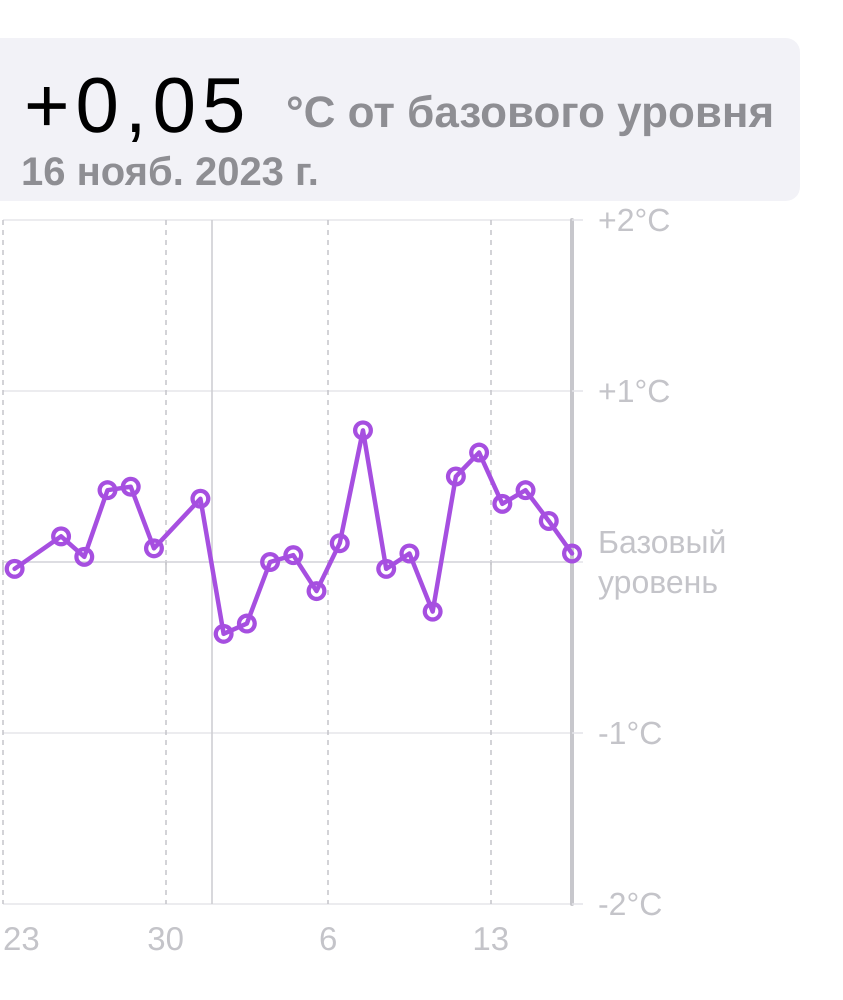 The height and width of the screenshot is (1000, 843). What do you see at coordinates (630, 904) in the screenshot?
I see `y-tick-label: -2°C` at bounding box center [630, 904].